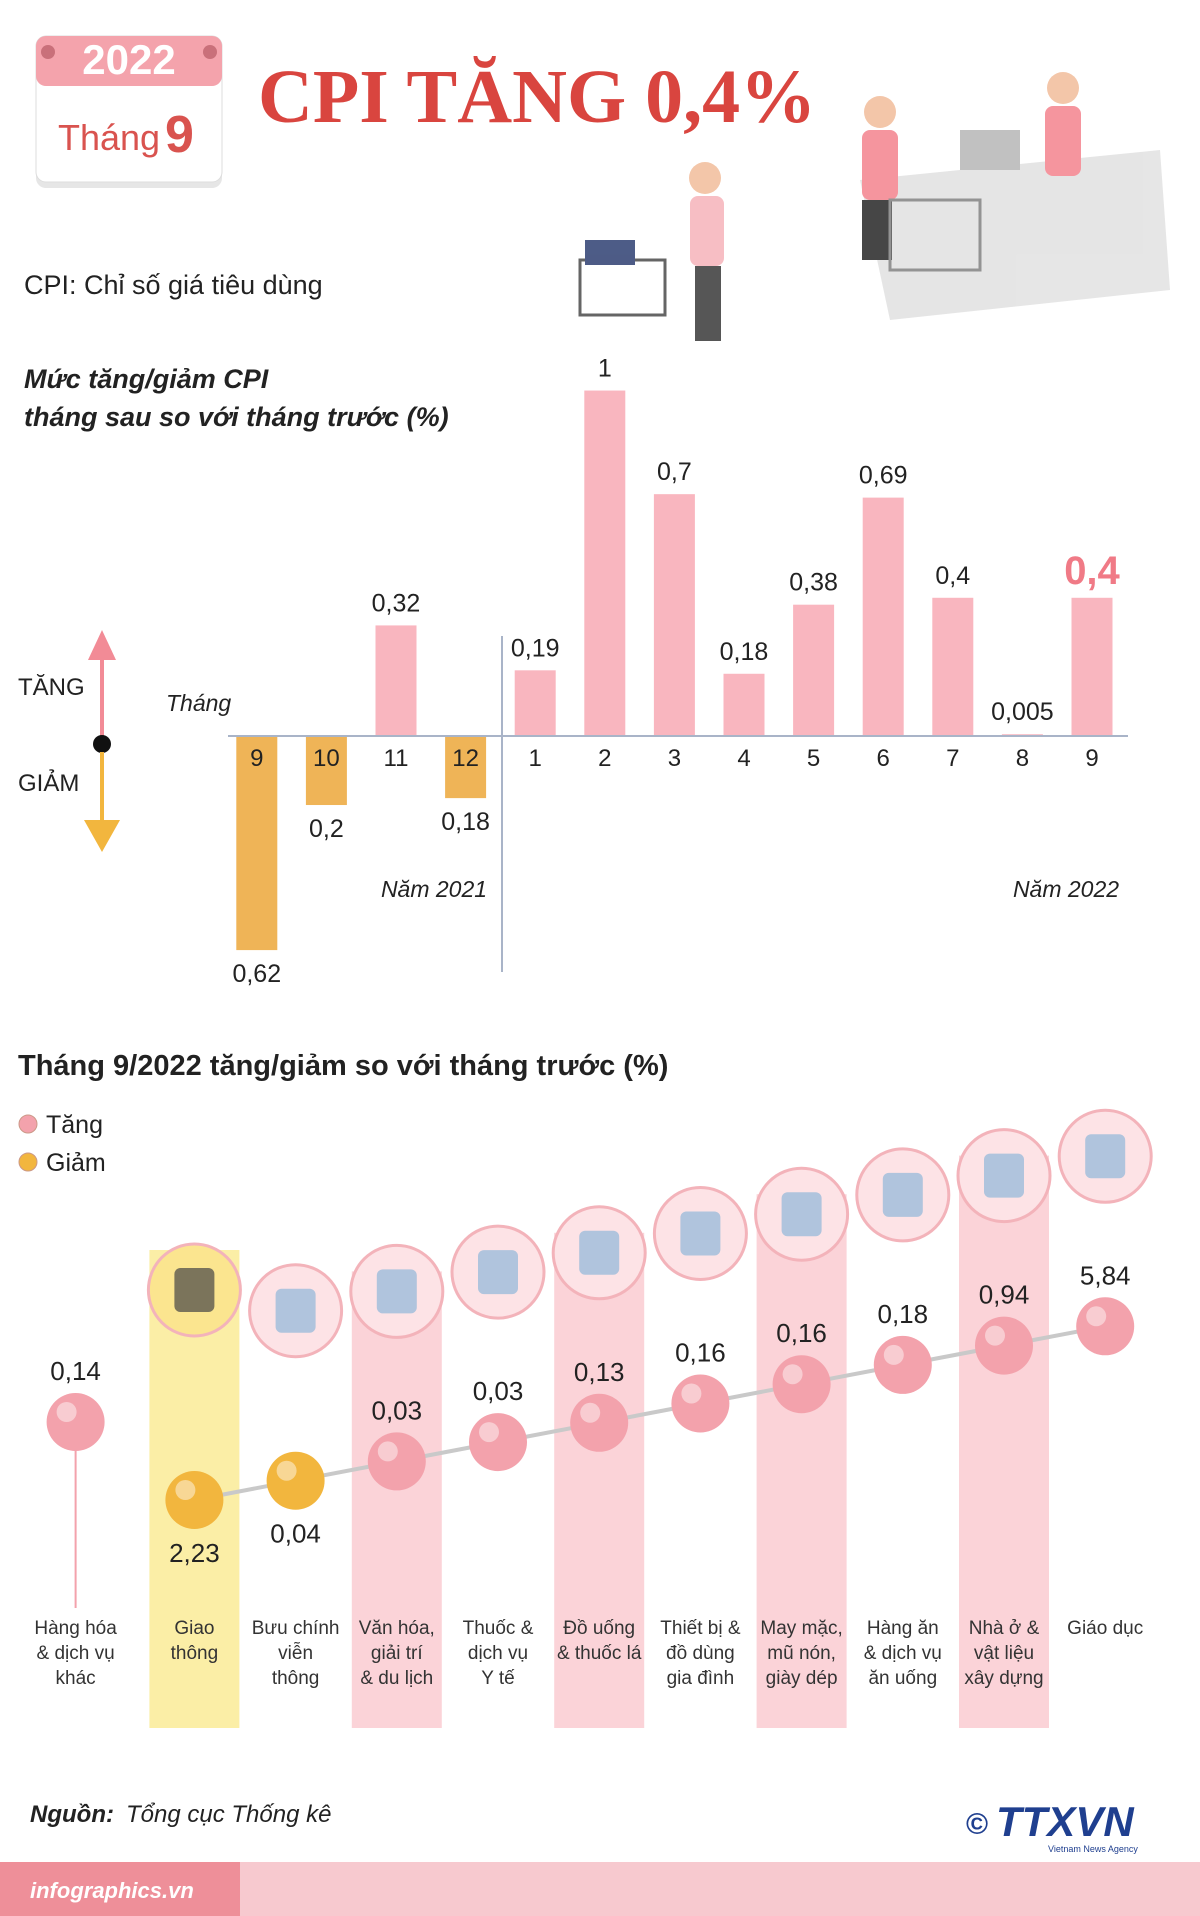 The height and width of the screenshot is (1916, 1200). Describe the element at coordinates (296, 1628) in the screenshot. I see `category-label: Bưu chính` at that location.